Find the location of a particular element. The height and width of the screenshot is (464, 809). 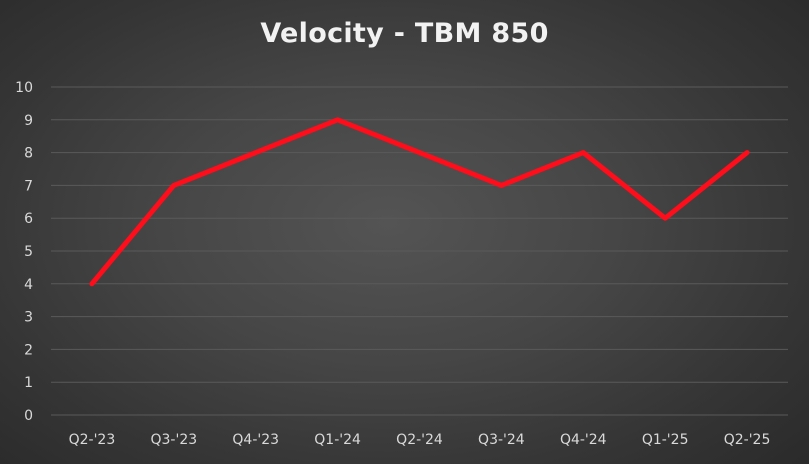

x-tick-label: Q2-'24 is located at coordinates (419, 440).